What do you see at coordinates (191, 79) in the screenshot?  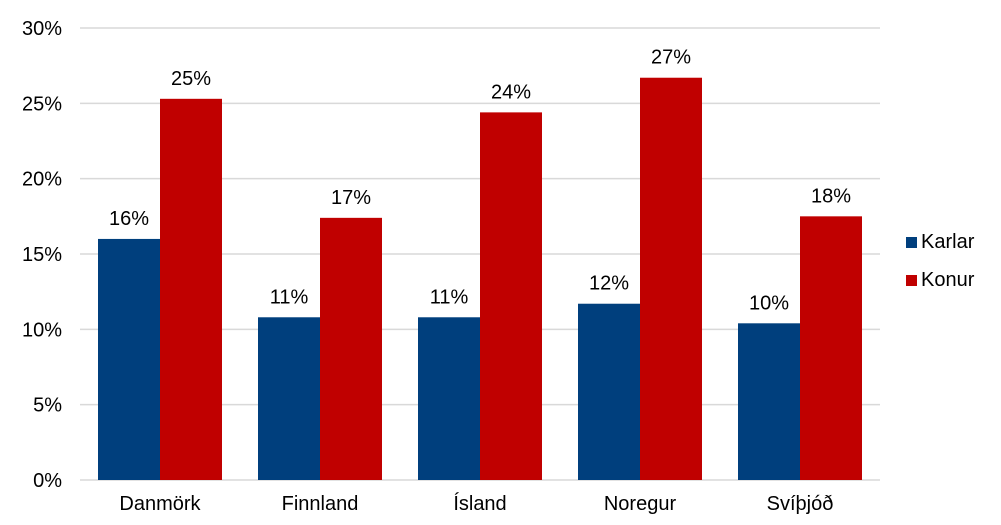 I see `data-label-konur-danmo-rk: 25%` at bounding box center [191, 79].